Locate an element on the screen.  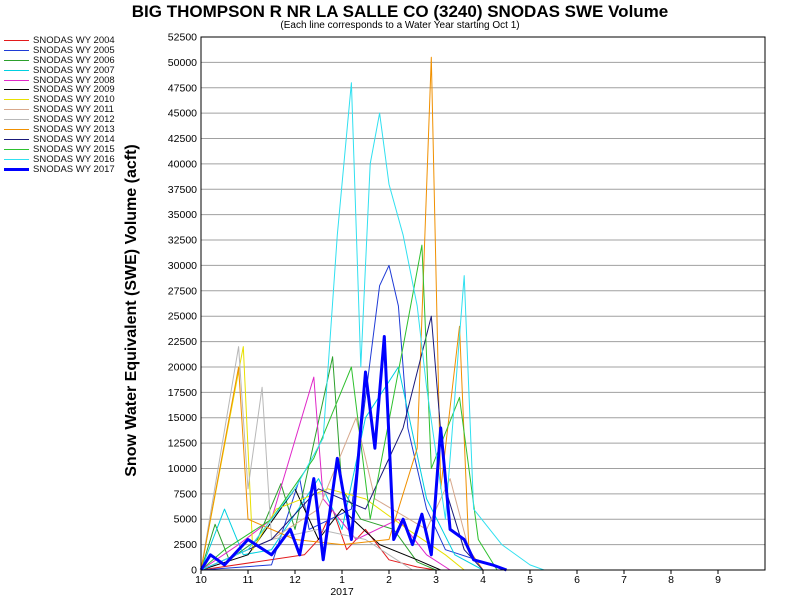
x-year-label: 2017 is located at coordinates (342, 592).